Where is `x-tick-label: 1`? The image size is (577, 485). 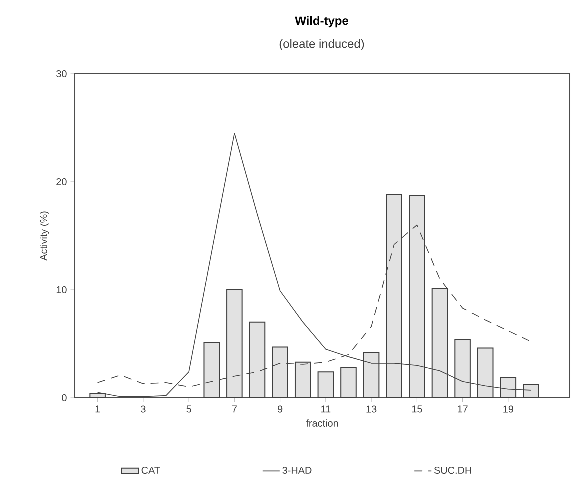 x-tick-label: 1 is located at coordinates (98, 409).